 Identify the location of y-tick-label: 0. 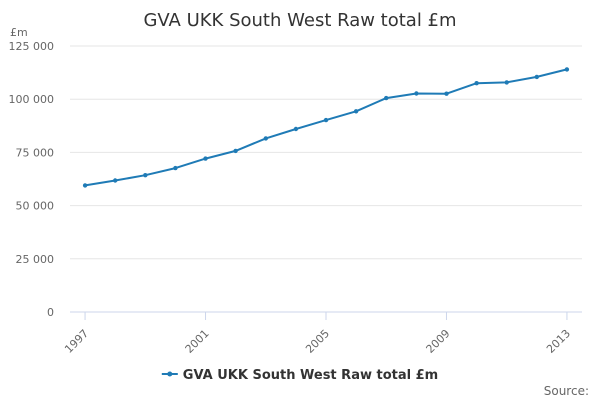
(50, 312).